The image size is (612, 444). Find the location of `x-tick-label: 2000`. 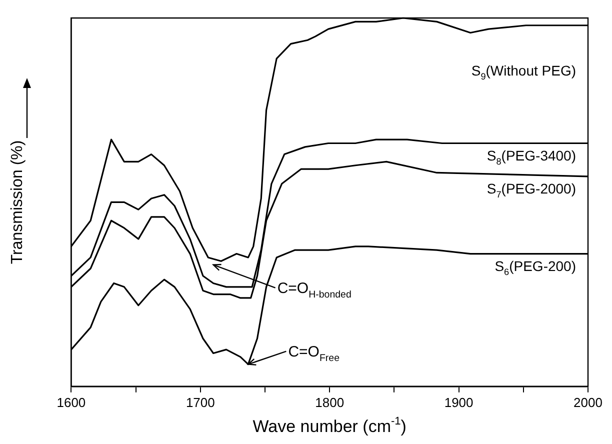

x-tick-label: 2000 is located at coordinates (588, 402).